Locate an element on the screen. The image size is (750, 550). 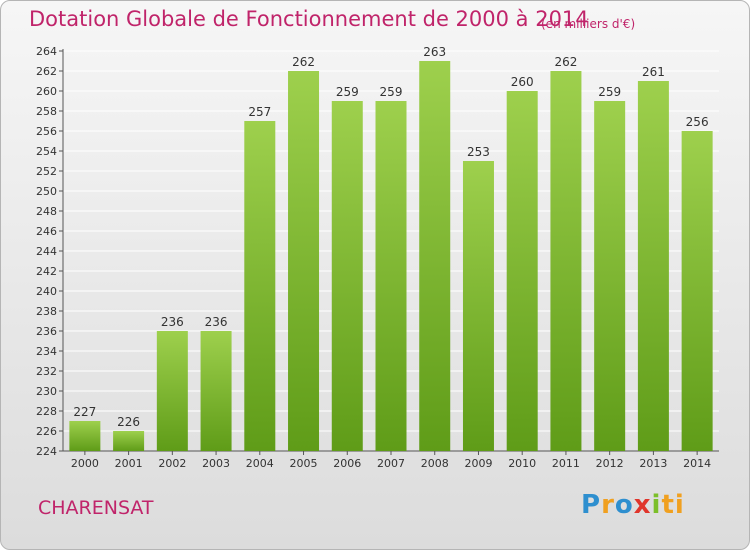
y-tick-label: 242 is located at coordinates (46, 271).